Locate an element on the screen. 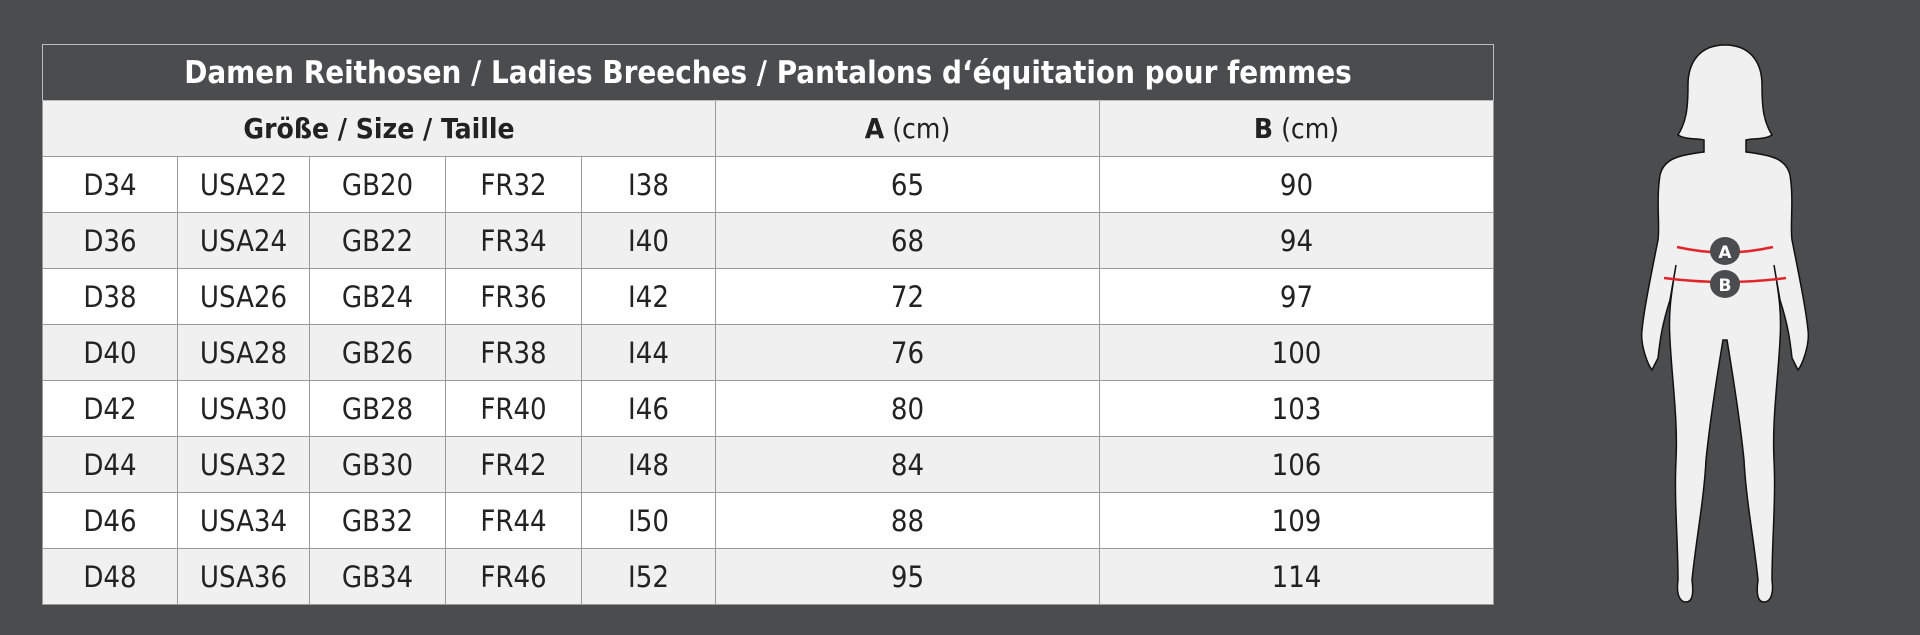  gb-size-cell: GB28 is located at coordinates (377, 408).